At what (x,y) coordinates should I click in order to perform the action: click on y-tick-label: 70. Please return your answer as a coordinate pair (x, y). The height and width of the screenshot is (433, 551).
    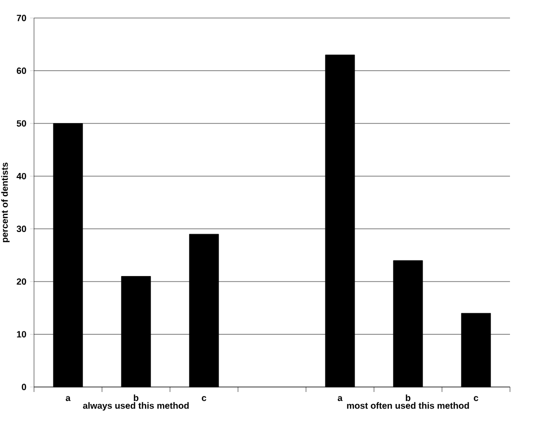
    Looking at the image, I should click on (21, 18).